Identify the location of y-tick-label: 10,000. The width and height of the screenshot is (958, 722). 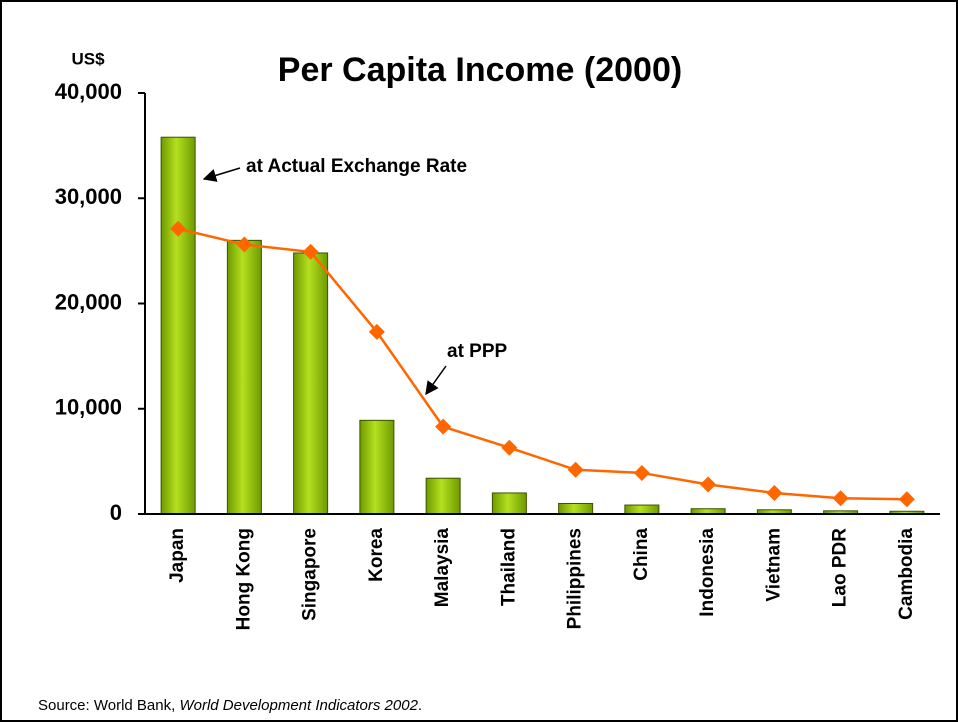
(88, 407).